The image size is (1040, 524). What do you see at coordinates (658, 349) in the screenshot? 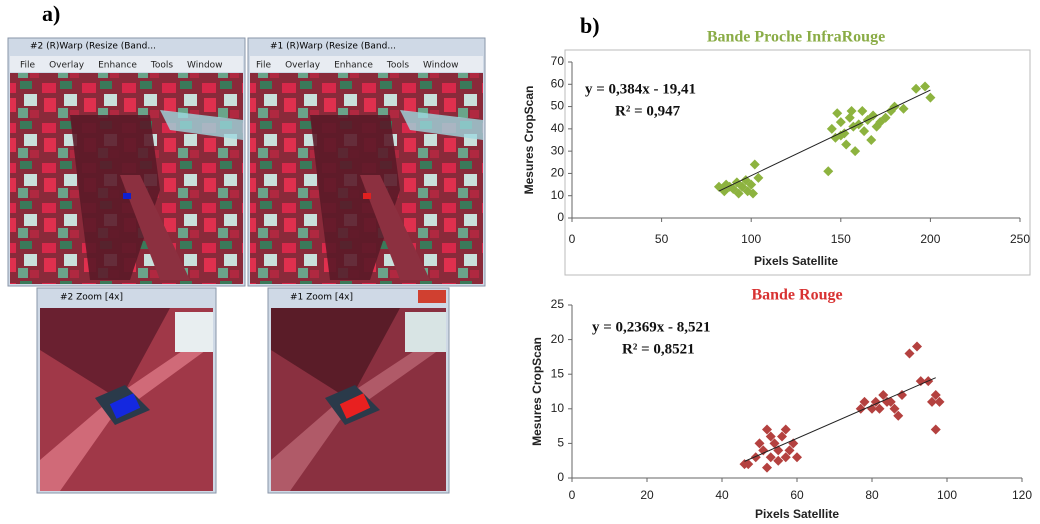
I see `equation: R² = 0,8521` at bounding box center [658, 349].